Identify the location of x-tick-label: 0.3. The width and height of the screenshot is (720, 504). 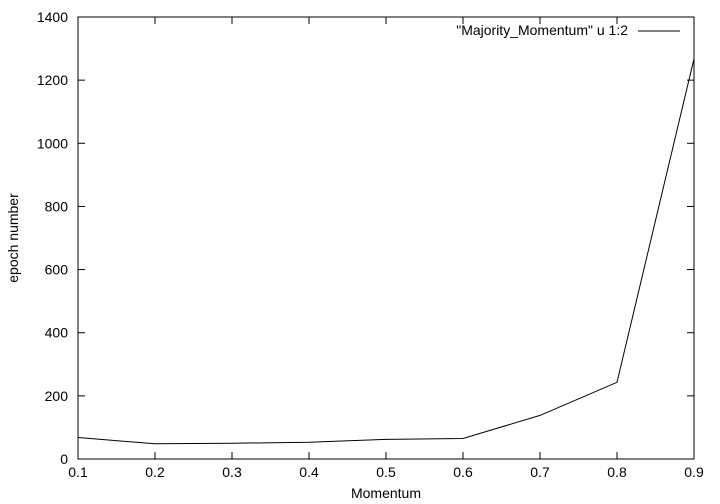
(232, 472).